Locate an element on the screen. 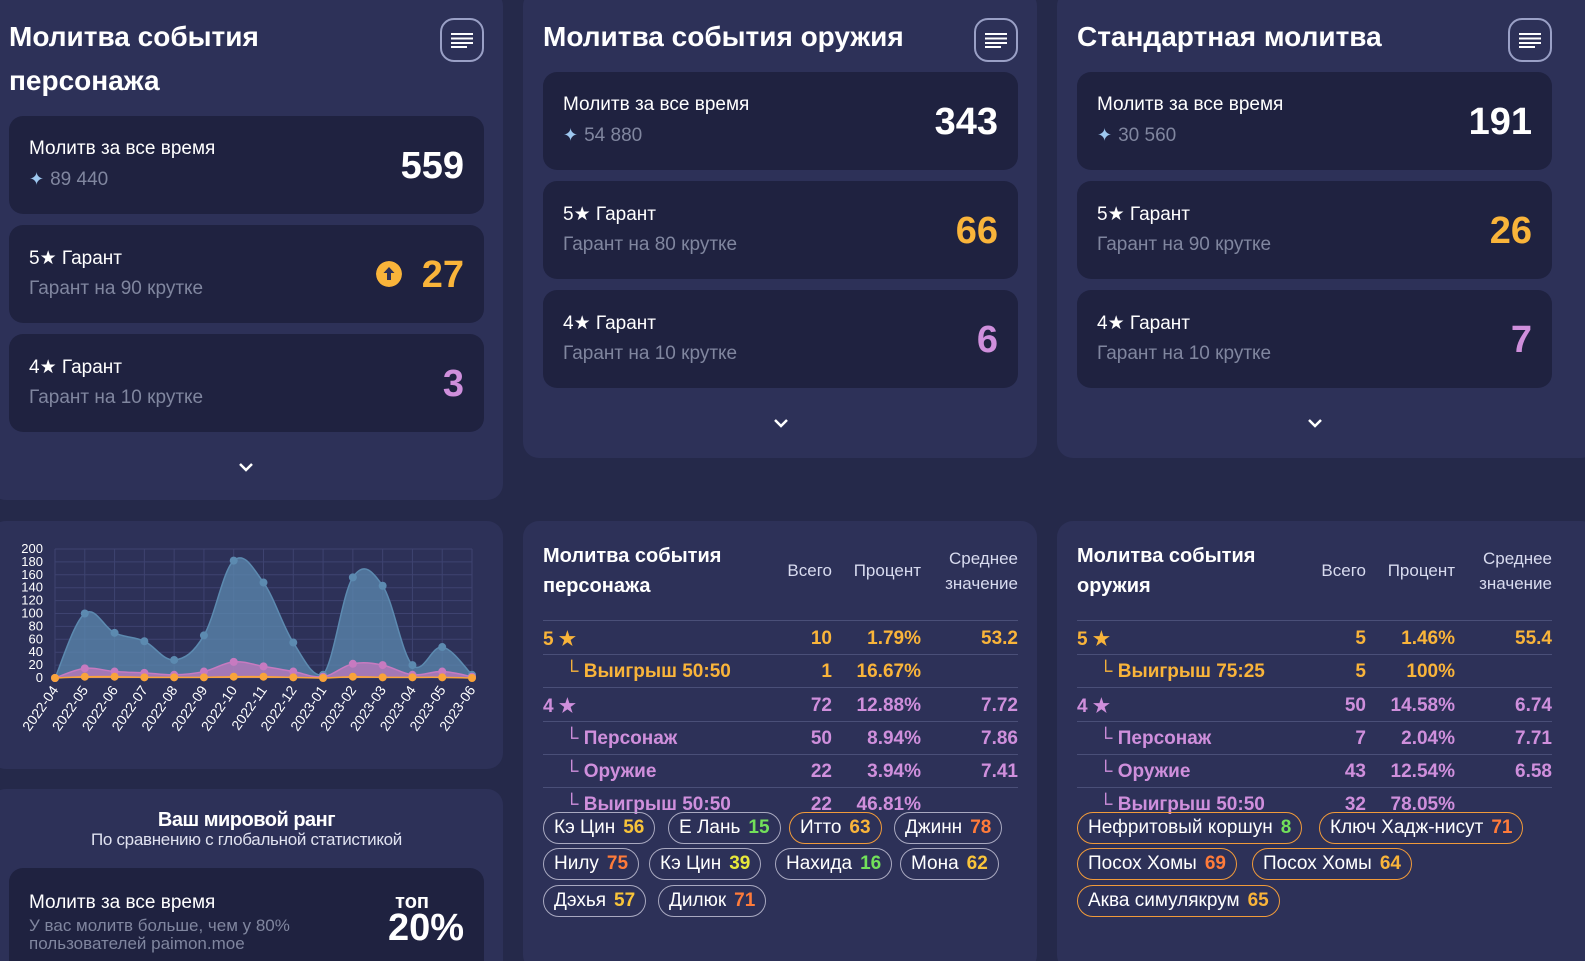  tag-item: Дилюк 71 is located at coordinates (712, 901).